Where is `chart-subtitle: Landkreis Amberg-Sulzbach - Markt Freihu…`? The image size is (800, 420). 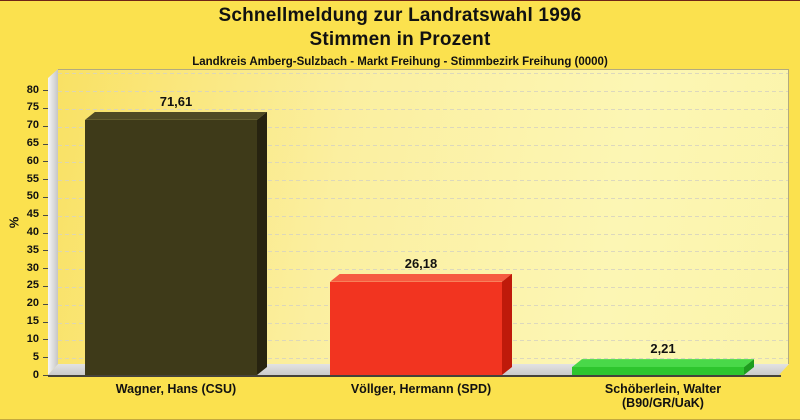
chart-subtitle: Landkreis Amberg-Sulzbach - Markt Freihu… is located at coordinates (400, 62).